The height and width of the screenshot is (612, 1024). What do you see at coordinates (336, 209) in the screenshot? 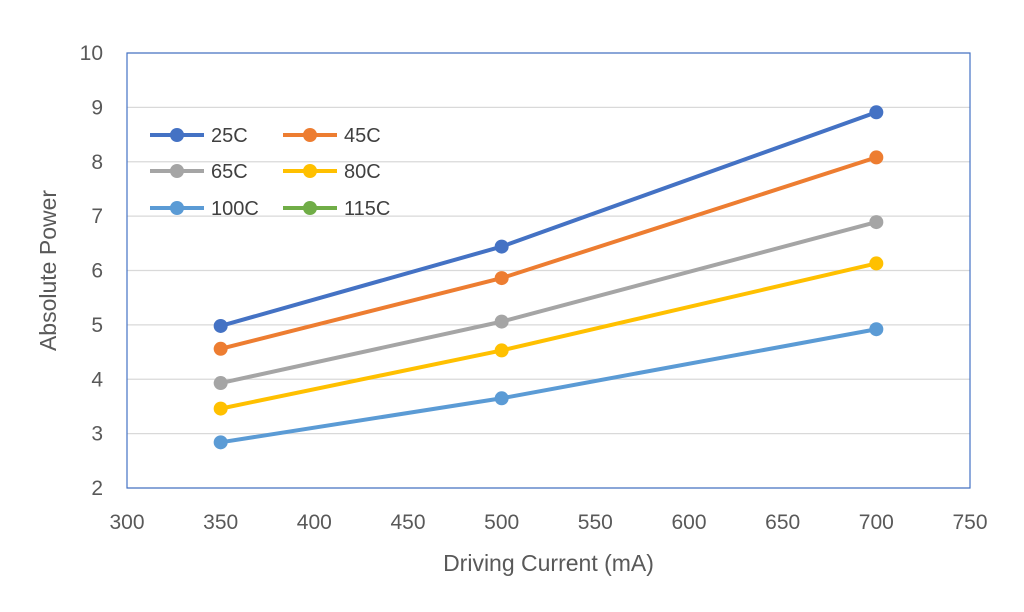
I see `legend-item: 115C` at bounding box center [336, 209].